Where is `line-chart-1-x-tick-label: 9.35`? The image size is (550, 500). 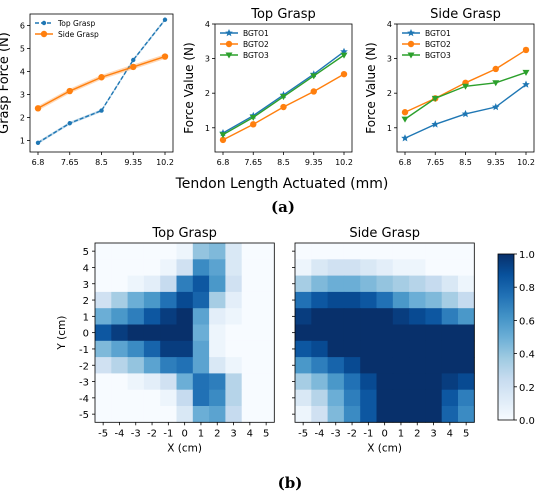
line-chart-1-x-tick-label: 9.35 is located at coordinates (133, 162).